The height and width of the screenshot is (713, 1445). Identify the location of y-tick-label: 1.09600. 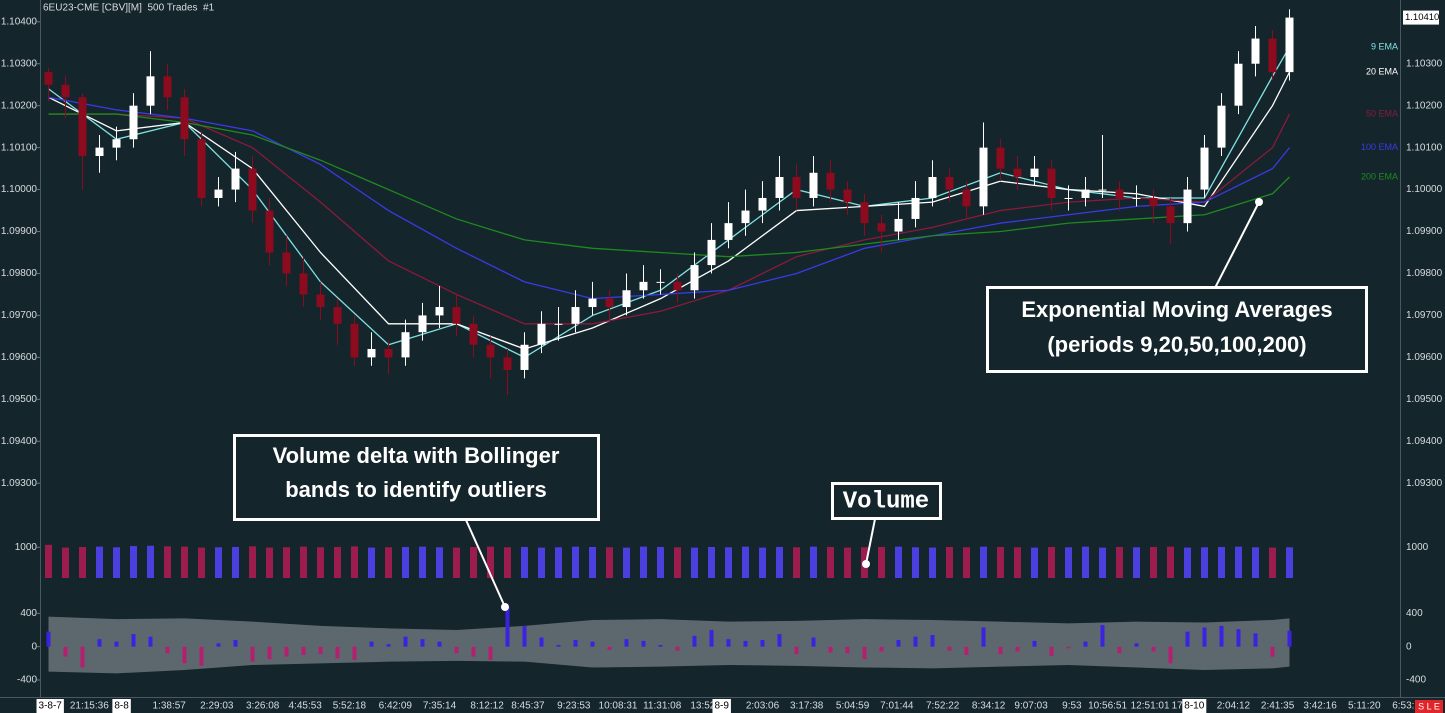
(19, 357).